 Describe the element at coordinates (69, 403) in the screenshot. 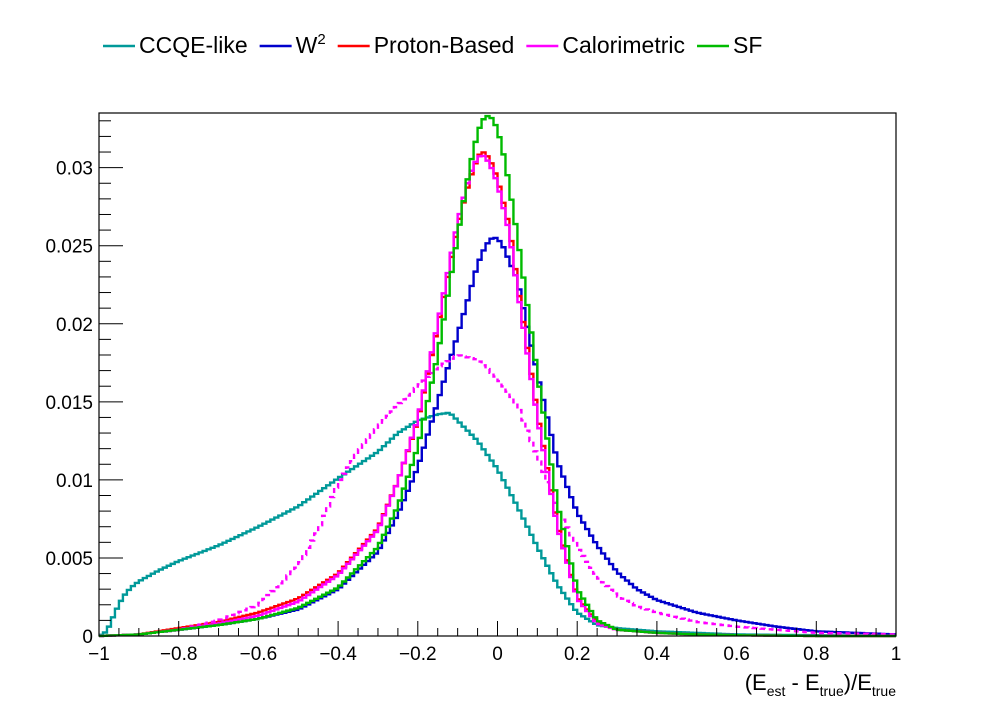

I see `y-tick-label: 0.015` at that location.